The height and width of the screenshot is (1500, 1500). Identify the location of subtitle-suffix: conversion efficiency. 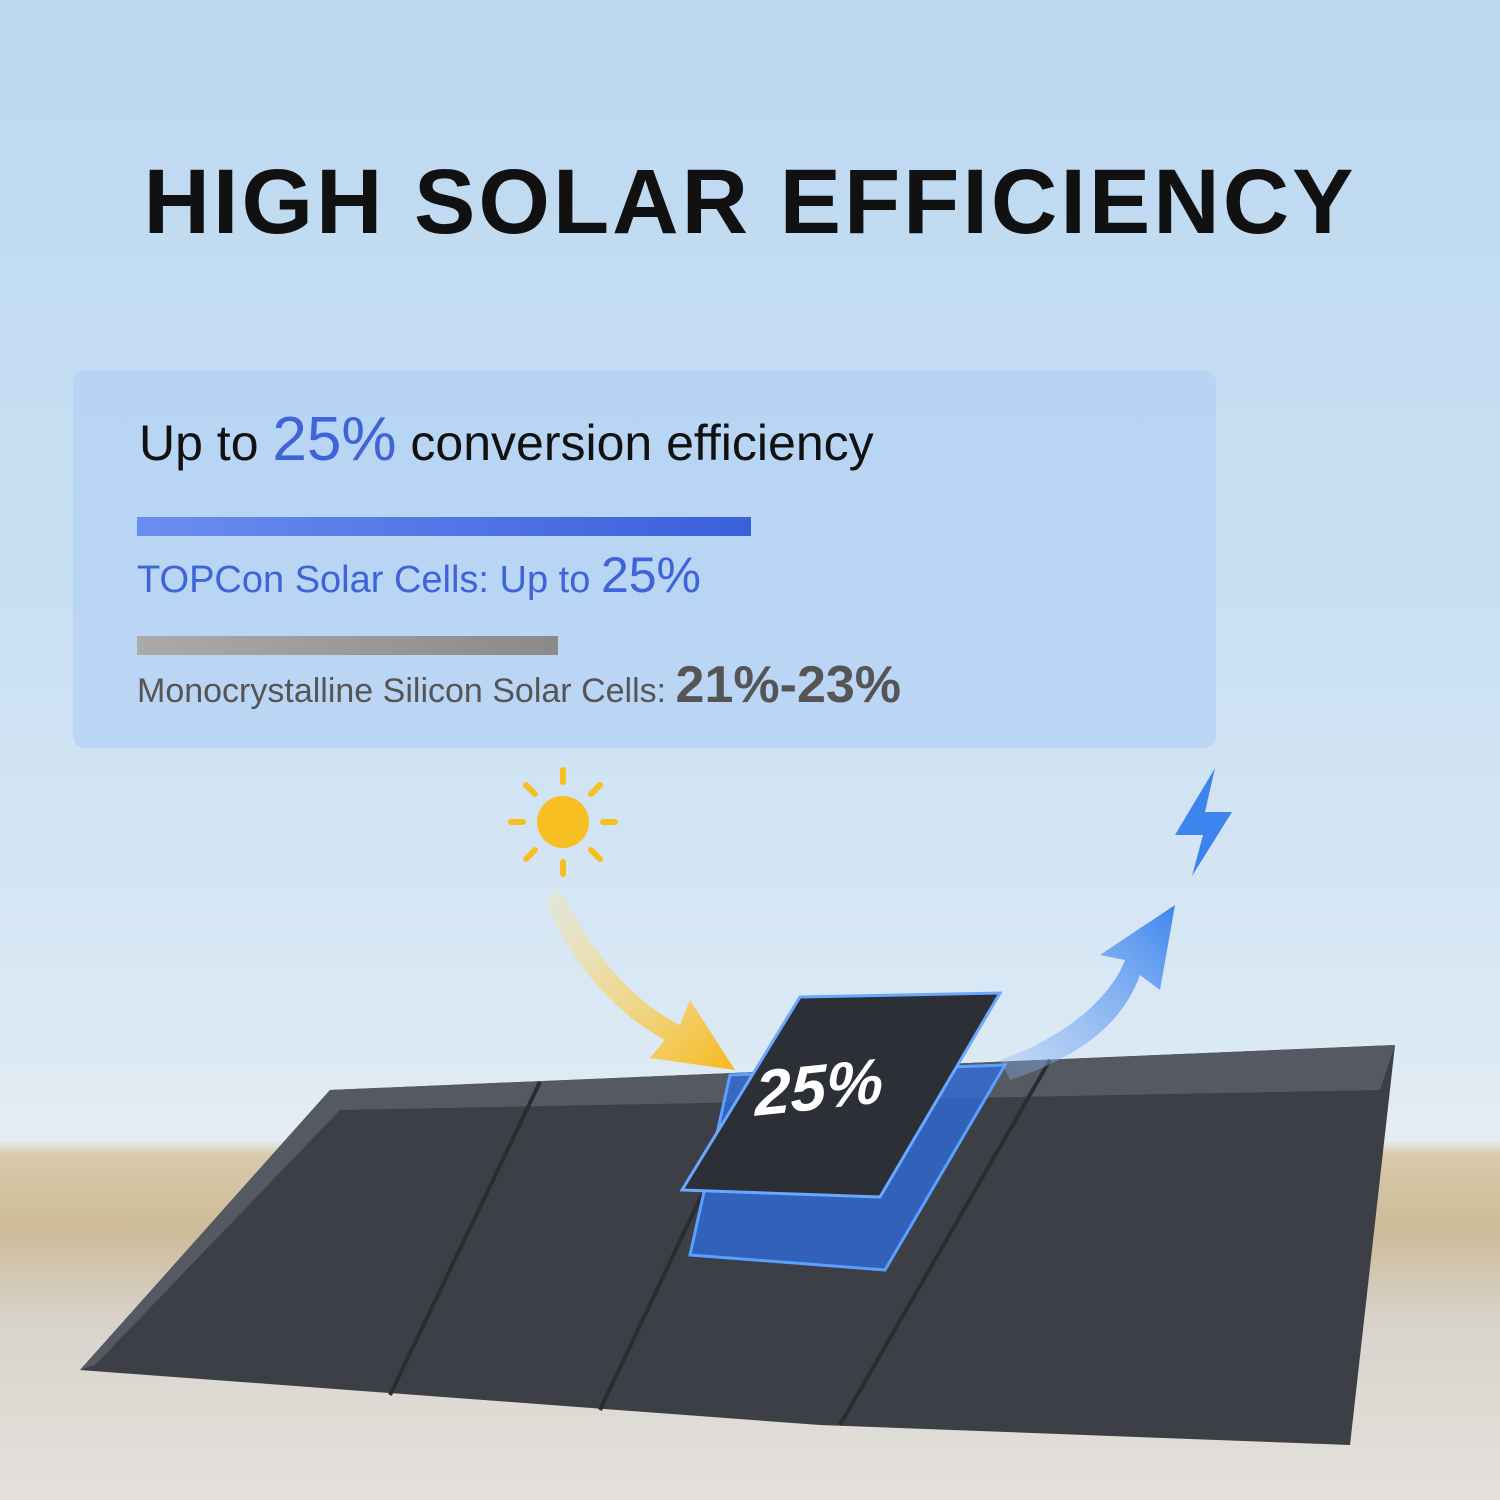
(642, 443).